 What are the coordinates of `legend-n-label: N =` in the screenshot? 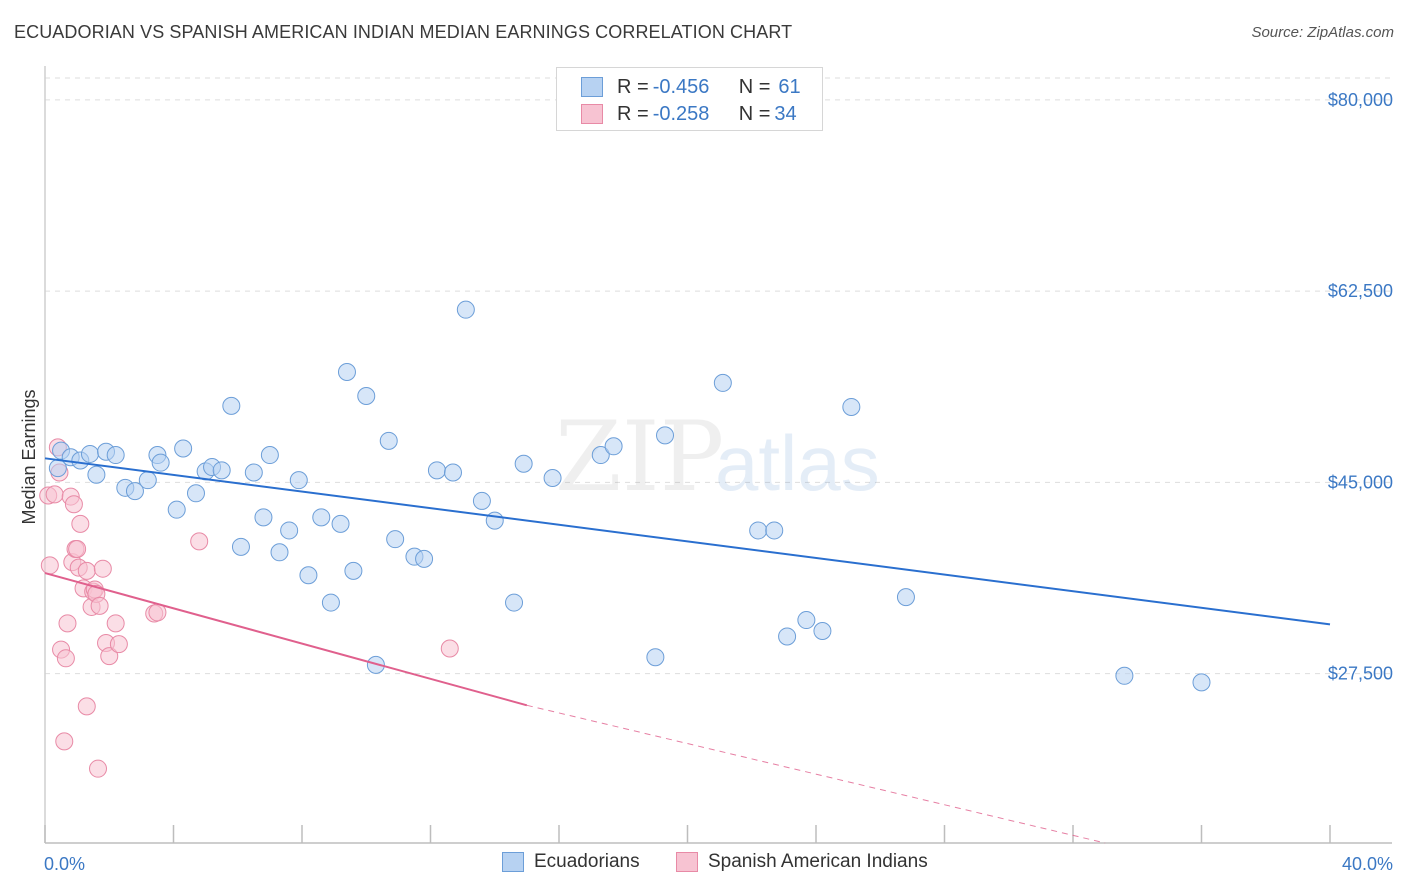 It's located at (754, 113).